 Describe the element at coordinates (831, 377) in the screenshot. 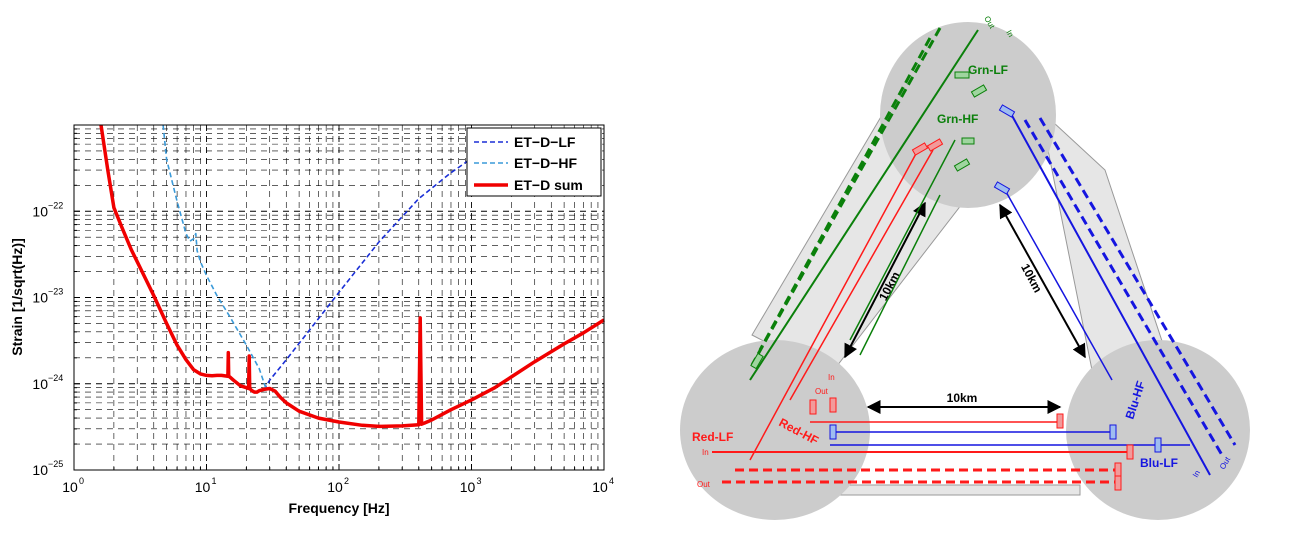

I see `red-port-in-hf: In` at that location.